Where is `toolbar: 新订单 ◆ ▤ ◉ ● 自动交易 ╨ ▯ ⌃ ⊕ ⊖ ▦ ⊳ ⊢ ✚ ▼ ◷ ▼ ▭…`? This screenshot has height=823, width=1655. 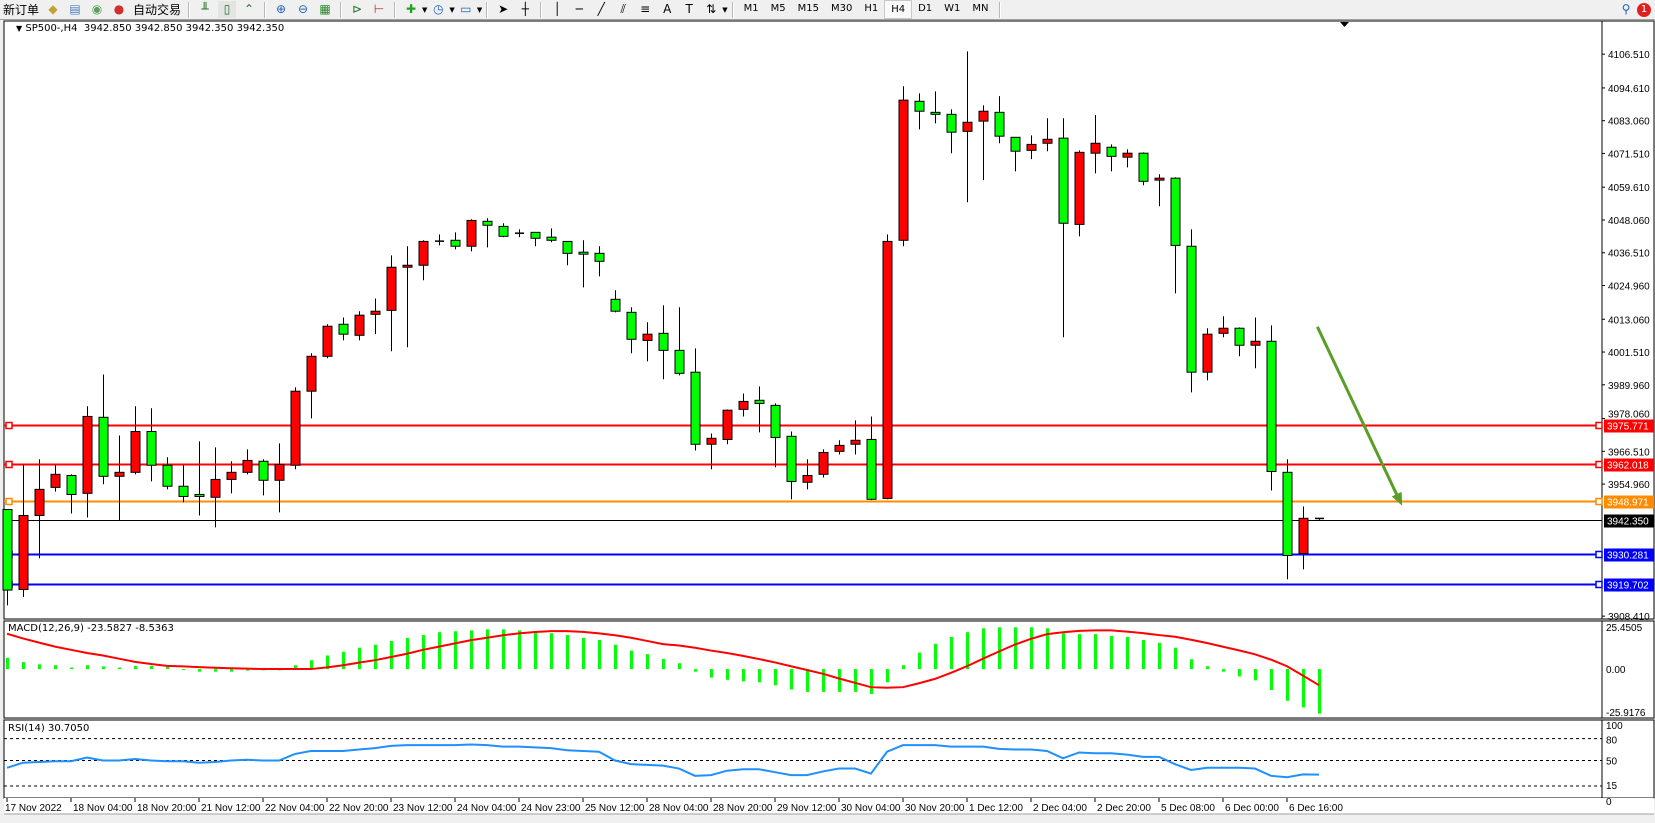 toolbar: 新订单 ◆ ▤ ◉ ● 自动交易 ╨ ▯ ⌃ ⊕ ⊖ ▦ ⊳ ⊢ ✚ ▼ ◷ ▼ ▭… is located at coordinates (827, 10).